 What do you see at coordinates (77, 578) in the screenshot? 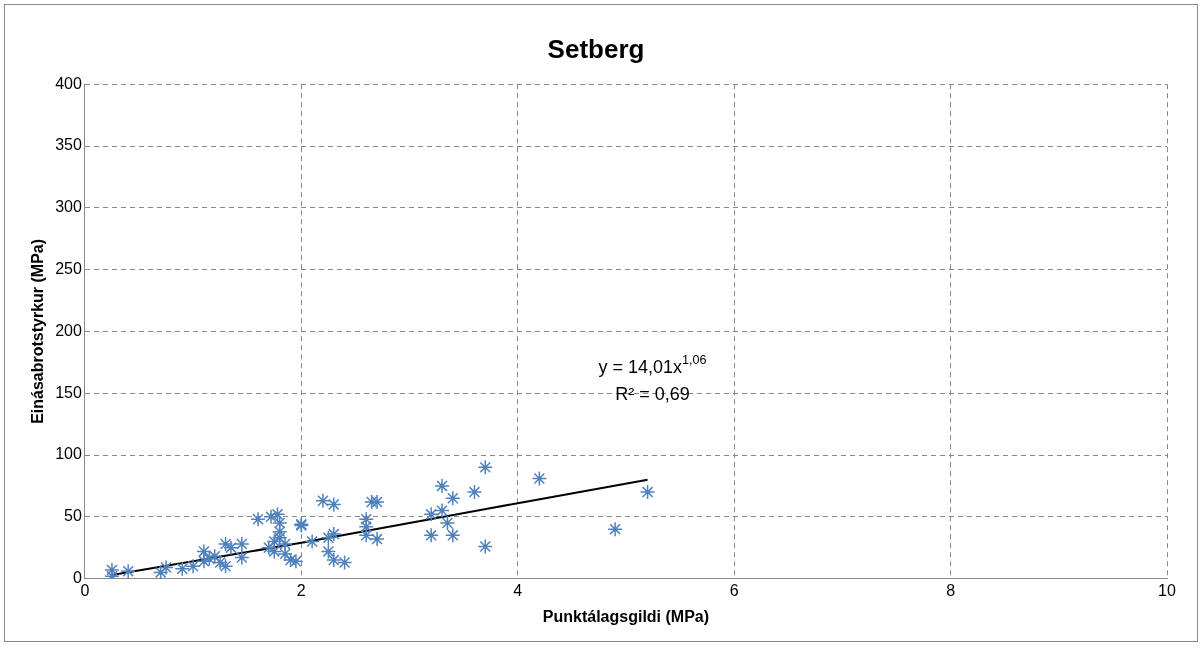
I see `y-tick-label: 0` at bounding box center [77, 578].